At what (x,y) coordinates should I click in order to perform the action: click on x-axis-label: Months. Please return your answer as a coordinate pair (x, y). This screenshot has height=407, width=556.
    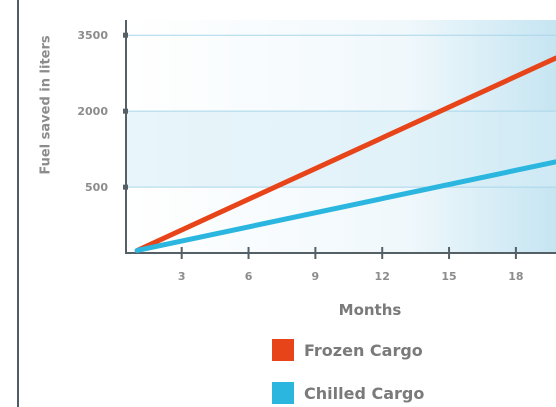
    Looking at the image, I should click on (370, 310).